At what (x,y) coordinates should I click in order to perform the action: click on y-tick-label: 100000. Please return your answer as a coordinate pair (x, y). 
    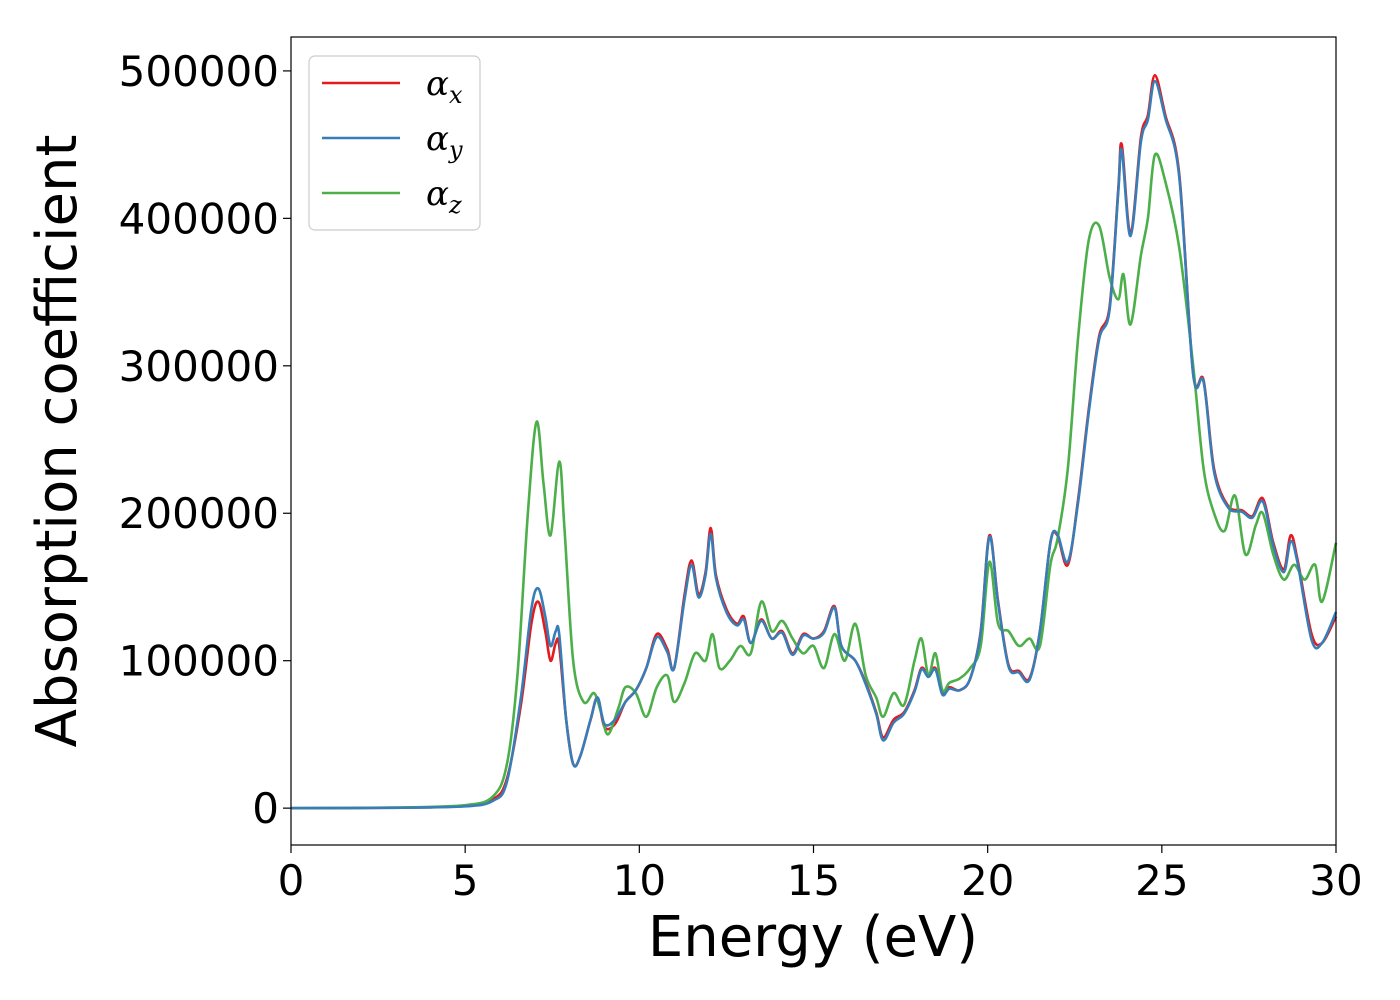
    Looking at the image, I should click on (199, 661).